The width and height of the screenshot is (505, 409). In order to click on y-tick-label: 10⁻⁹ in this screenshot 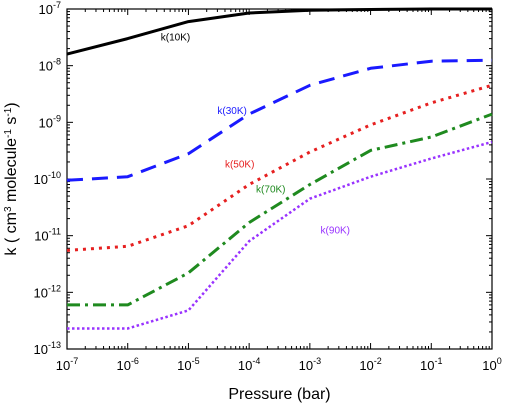, I will do `click(50, 121)`.